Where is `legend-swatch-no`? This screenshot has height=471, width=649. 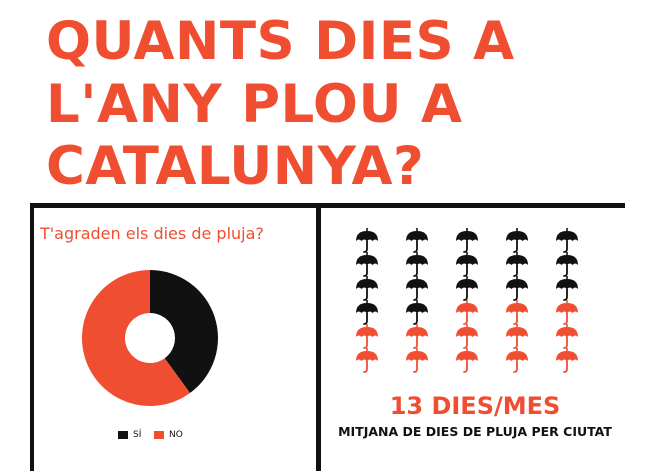
legend-swatch-no is located at coordinates (159, 435).